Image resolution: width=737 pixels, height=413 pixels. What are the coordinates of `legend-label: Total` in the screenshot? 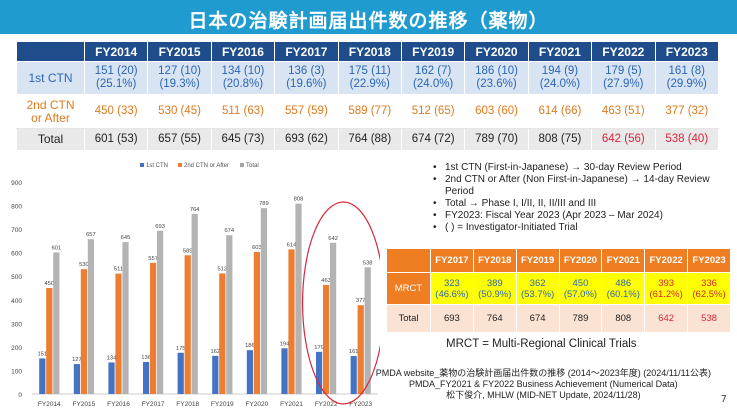 It's located at (252, 166).